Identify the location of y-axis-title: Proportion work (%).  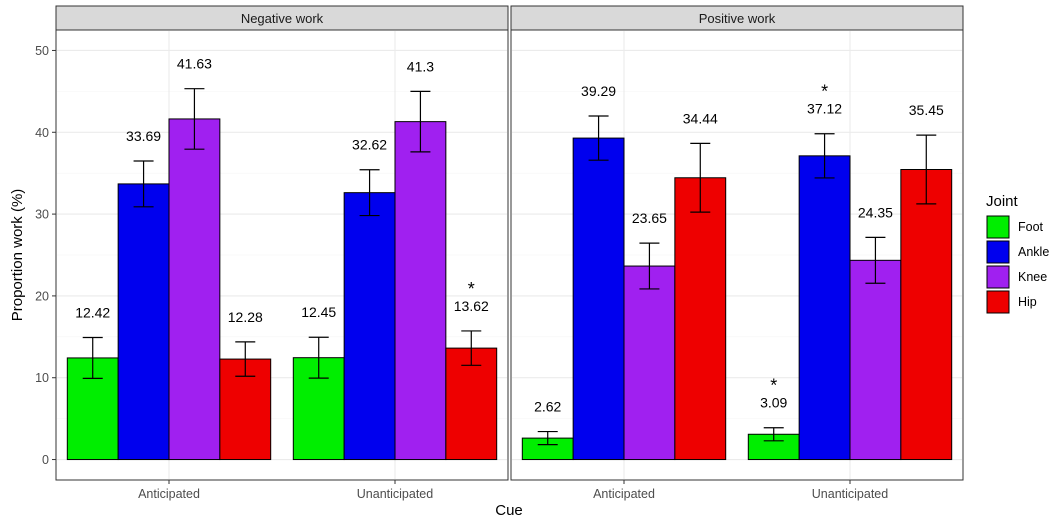
(17, 255).